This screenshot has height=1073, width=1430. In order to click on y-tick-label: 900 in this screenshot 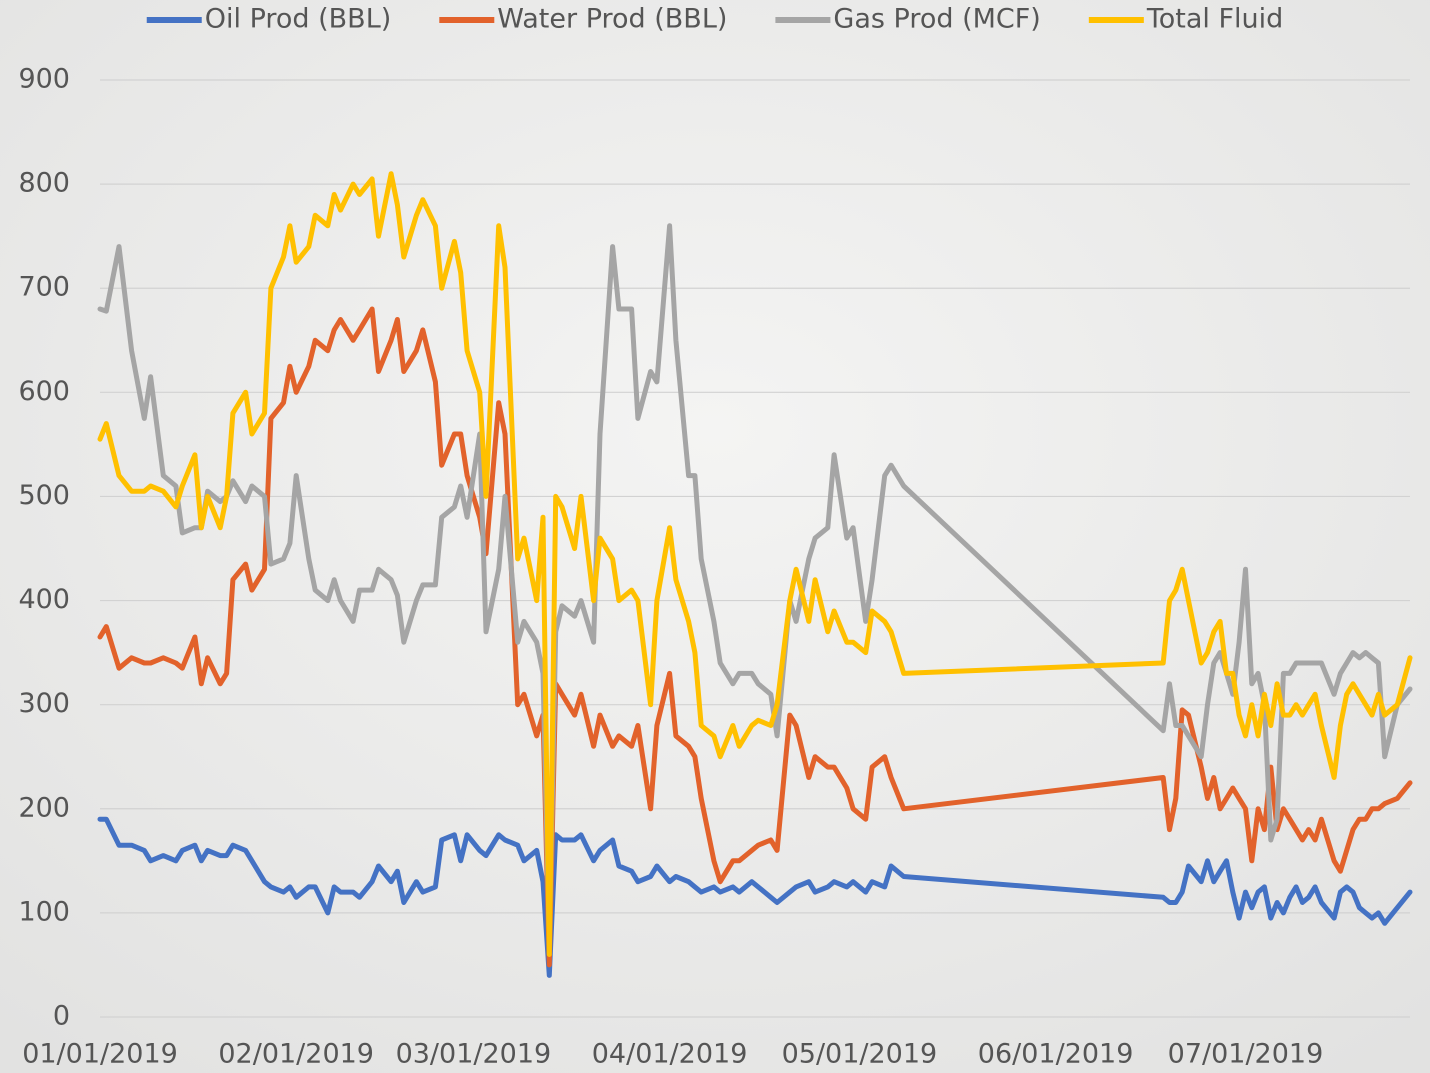, I will do `click(44, 79)`.